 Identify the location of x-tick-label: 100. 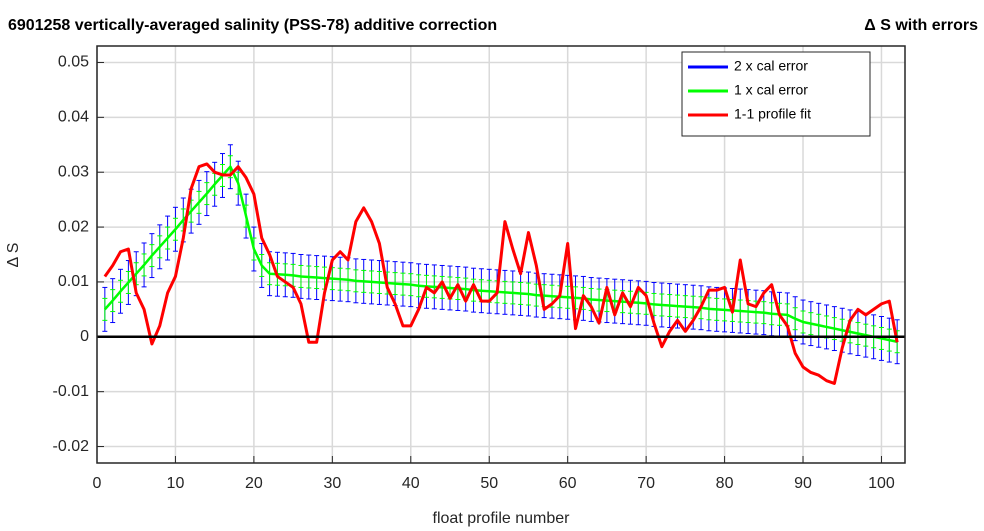
(881, 483).